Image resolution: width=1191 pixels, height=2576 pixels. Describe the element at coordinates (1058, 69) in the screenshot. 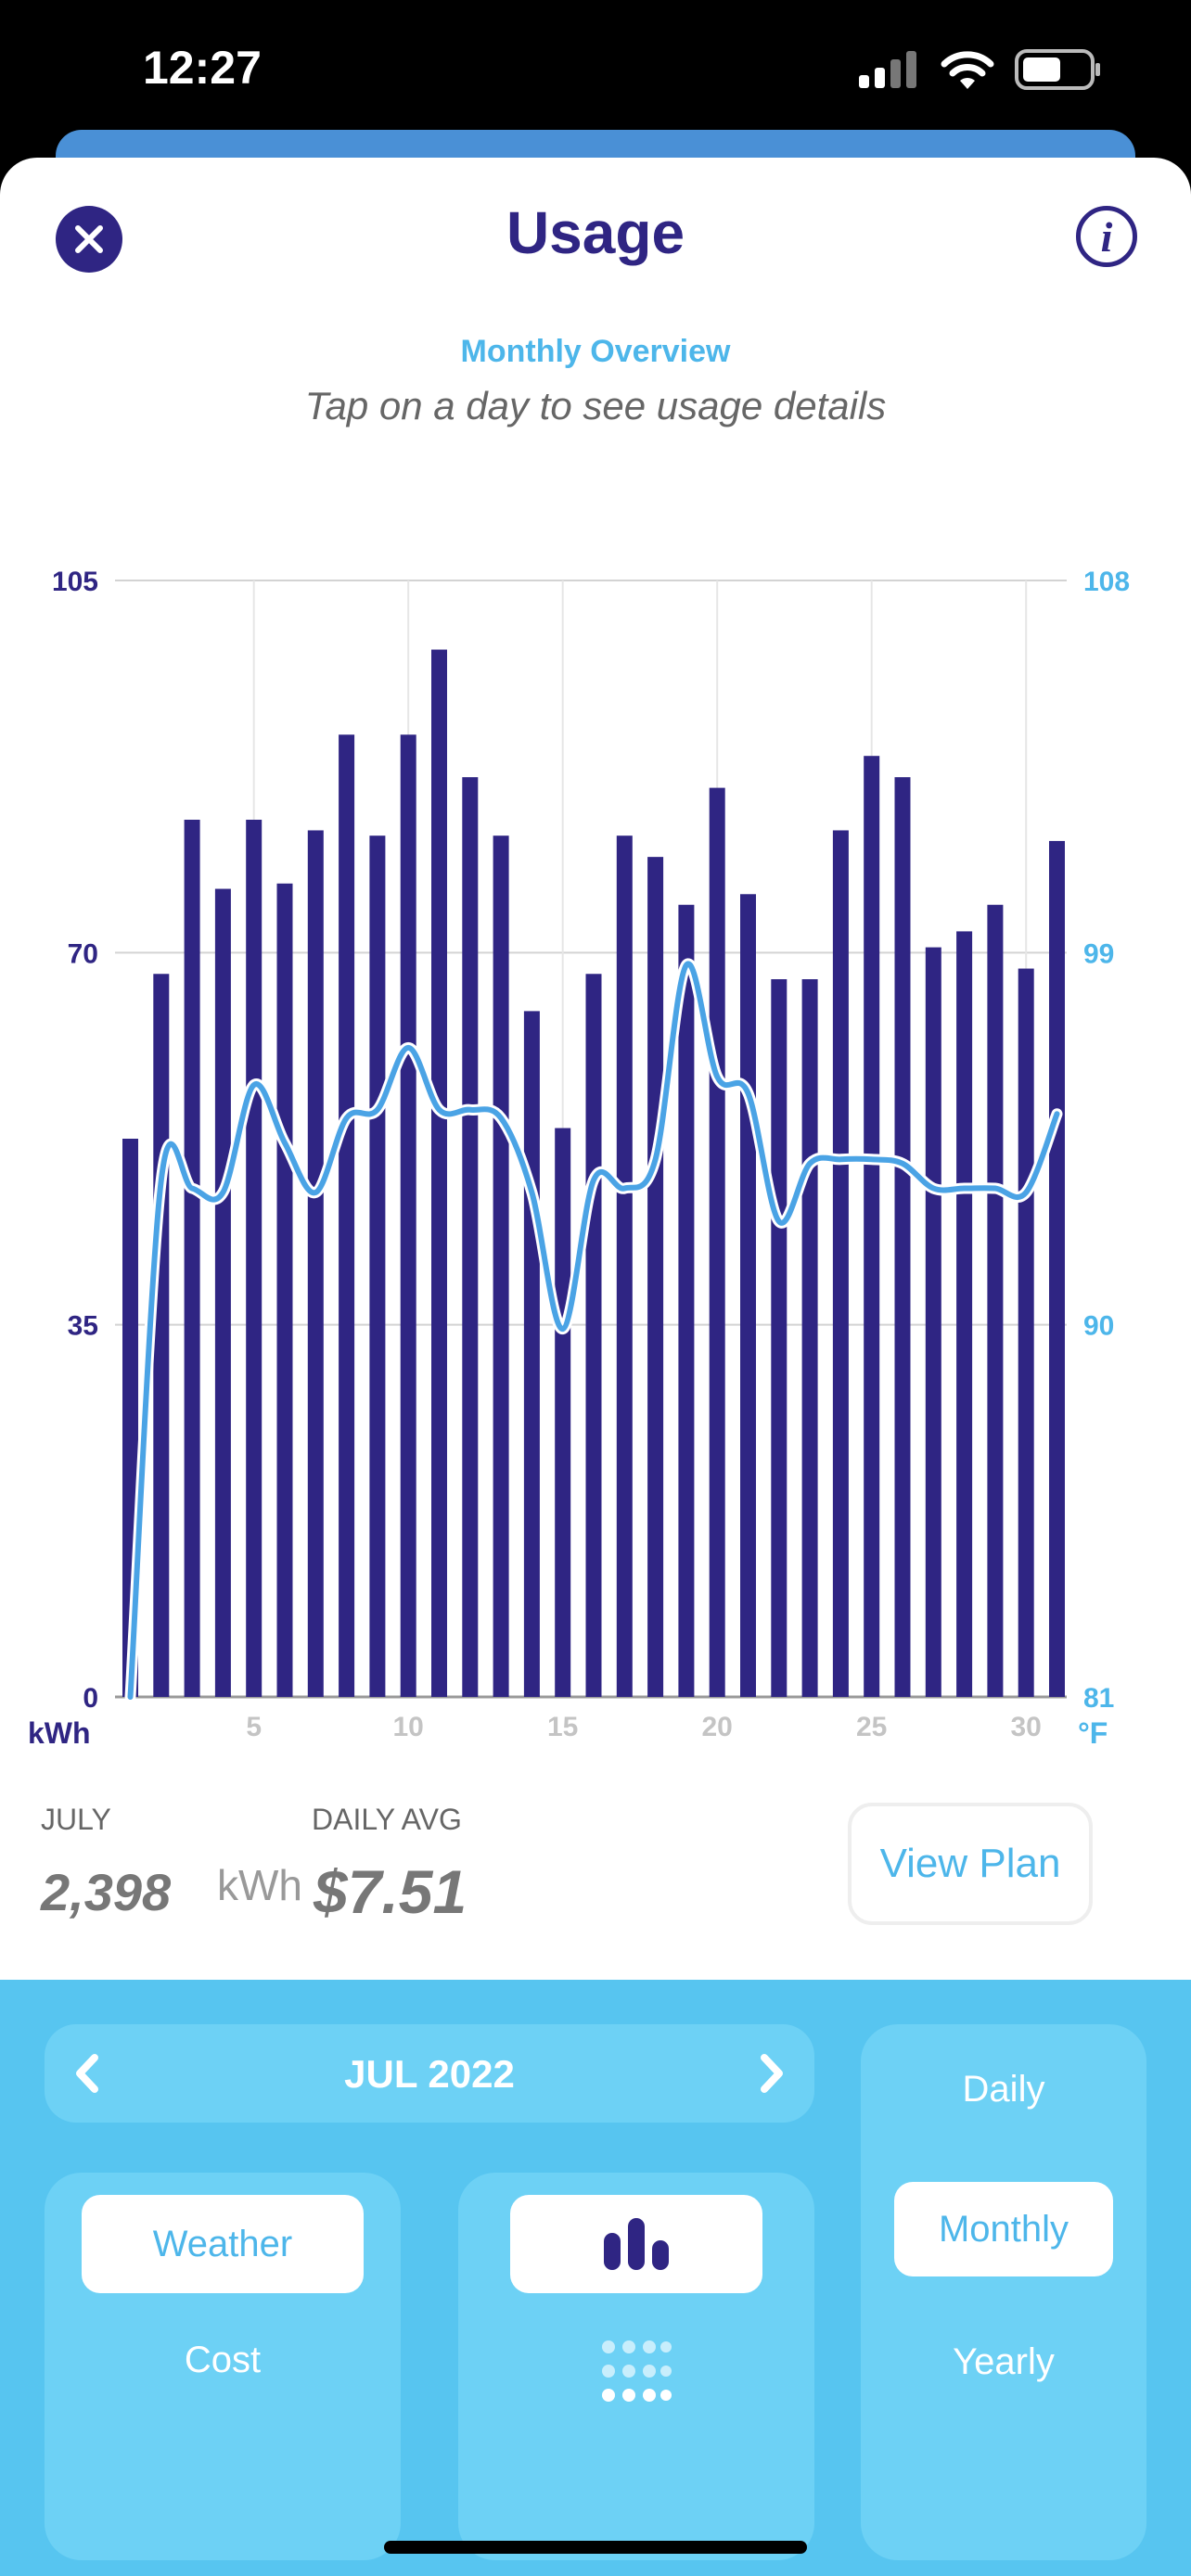

I see `battery-icon` at that location.